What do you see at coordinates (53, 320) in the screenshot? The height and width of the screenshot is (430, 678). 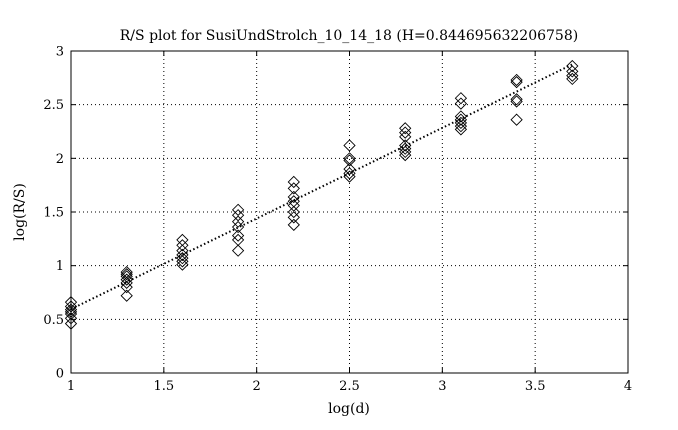 I see `y-tick-label: 0.5` at bounding box center [53, 320].